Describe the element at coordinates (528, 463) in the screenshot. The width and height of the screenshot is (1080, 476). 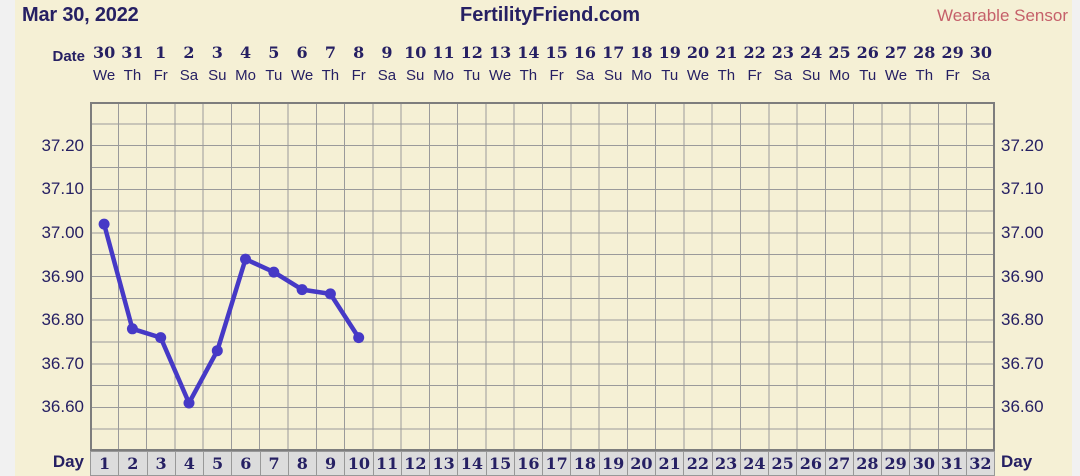
I see `day-cell: 16` at that location.